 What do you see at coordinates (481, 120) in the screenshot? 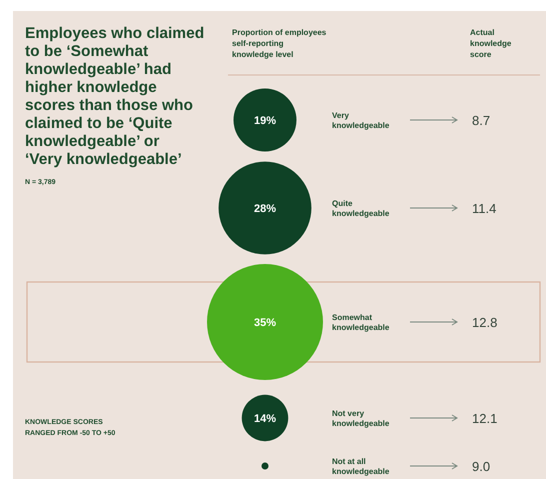
I see `data-label: 8.7` at bounding box center [481, 120].